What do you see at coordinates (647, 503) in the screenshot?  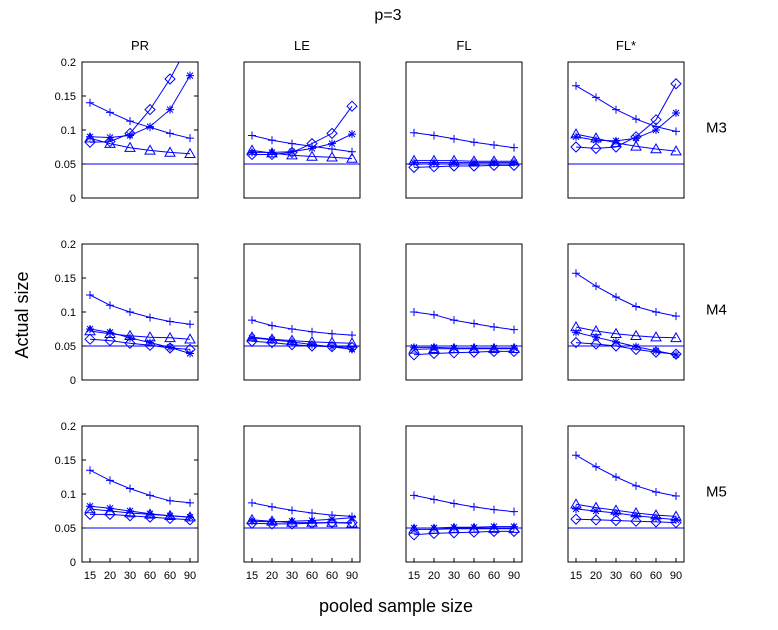 I see `panel-m5-4: 15 20 30 60 60 90 M5` at bounding box center [647, 503].